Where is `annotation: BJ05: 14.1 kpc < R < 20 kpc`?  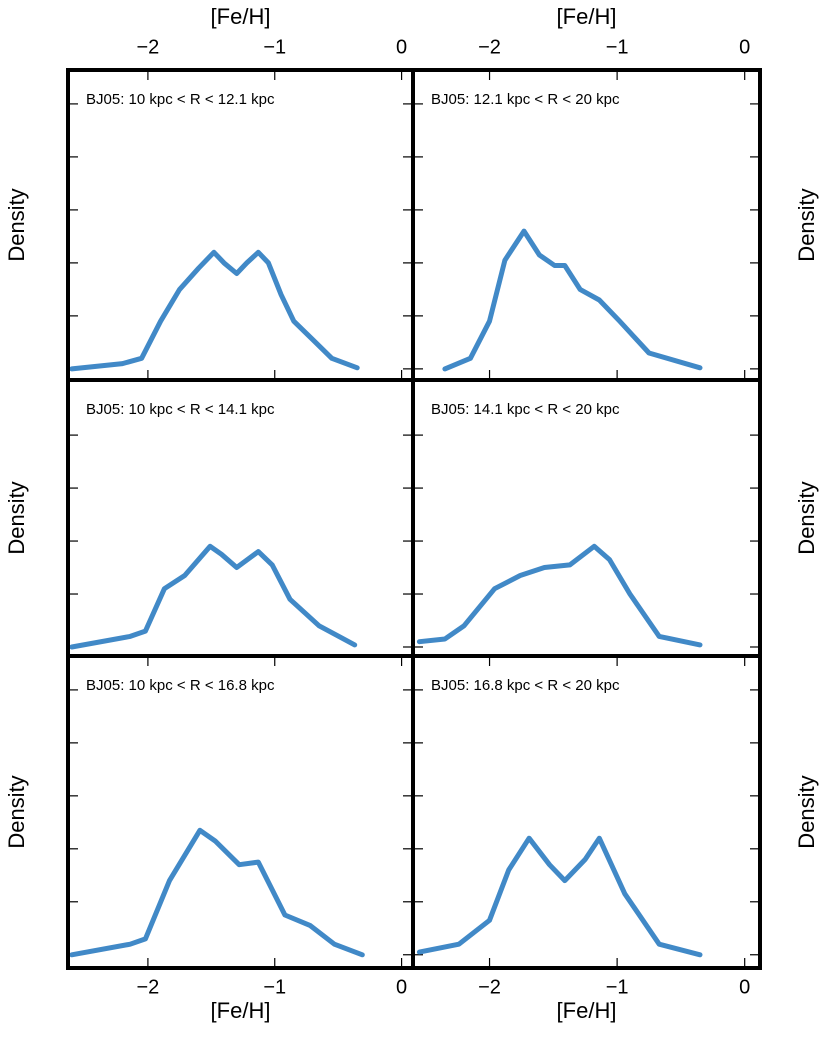
annotation: BJ05: 14.1 kpc < R < 20 kpc is located at coordinates (525, 409).